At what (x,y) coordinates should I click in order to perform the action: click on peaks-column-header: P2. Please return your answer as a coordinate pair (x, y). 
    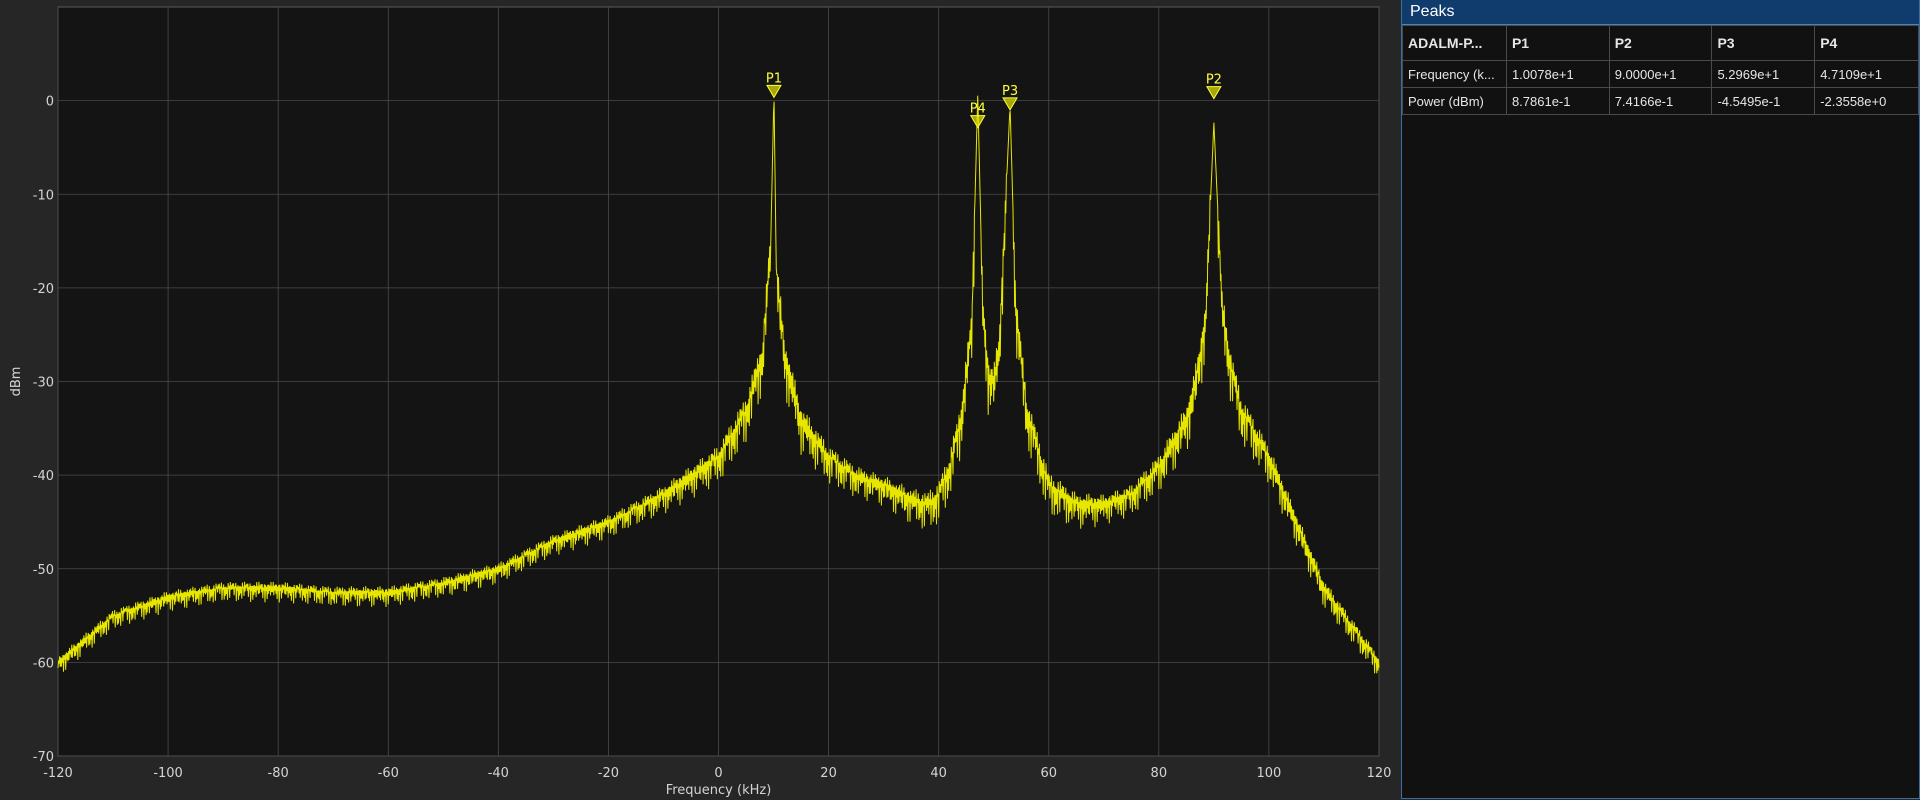
    Looking at the image, I should click on (1660, 43).